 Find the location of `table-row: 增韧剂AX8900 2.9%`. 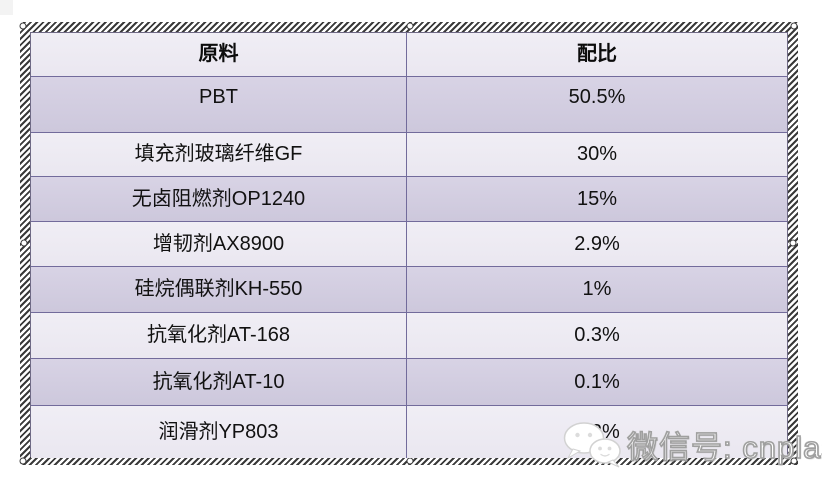

table-row: 增韧剂AX8900 2.9% is located at coordinates (409, 244).